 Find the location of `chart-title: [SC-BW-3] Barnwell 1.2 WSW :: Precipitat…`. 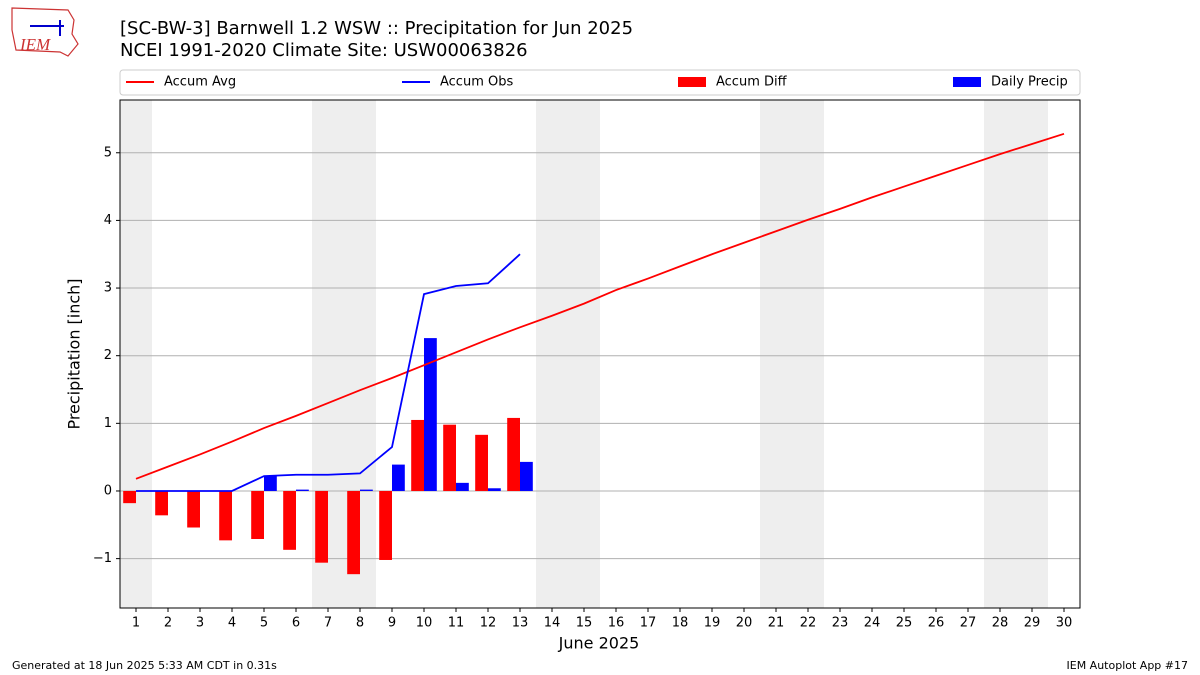

chart-title: [SC-BW-3] Barnwell 1.2 WSW :: Precipitat… is located at coordinates (376, 28).